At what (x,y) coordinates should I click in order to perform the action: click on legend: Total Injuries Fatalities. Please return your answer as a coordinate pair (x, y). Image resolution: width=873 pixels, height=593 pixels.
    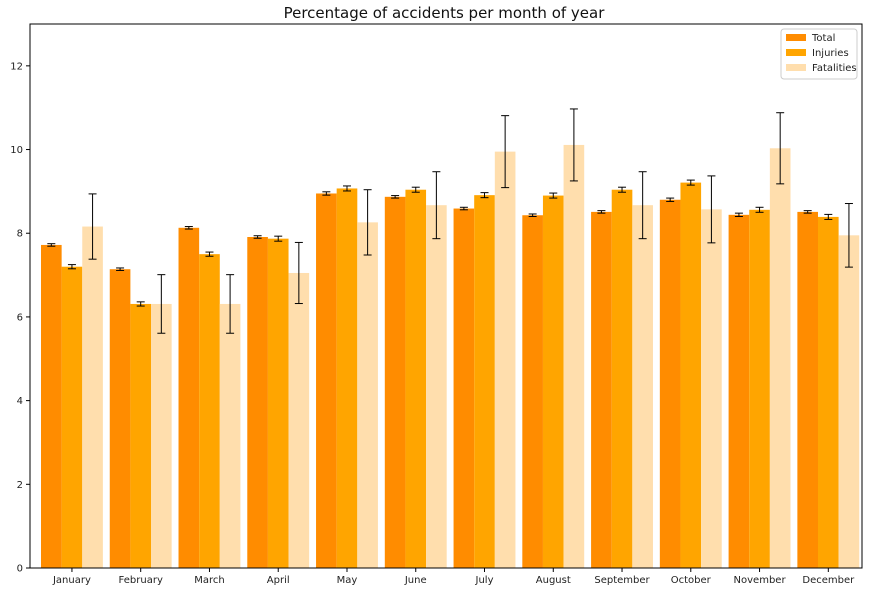
    Looking at the image, I should click on (819, 54).